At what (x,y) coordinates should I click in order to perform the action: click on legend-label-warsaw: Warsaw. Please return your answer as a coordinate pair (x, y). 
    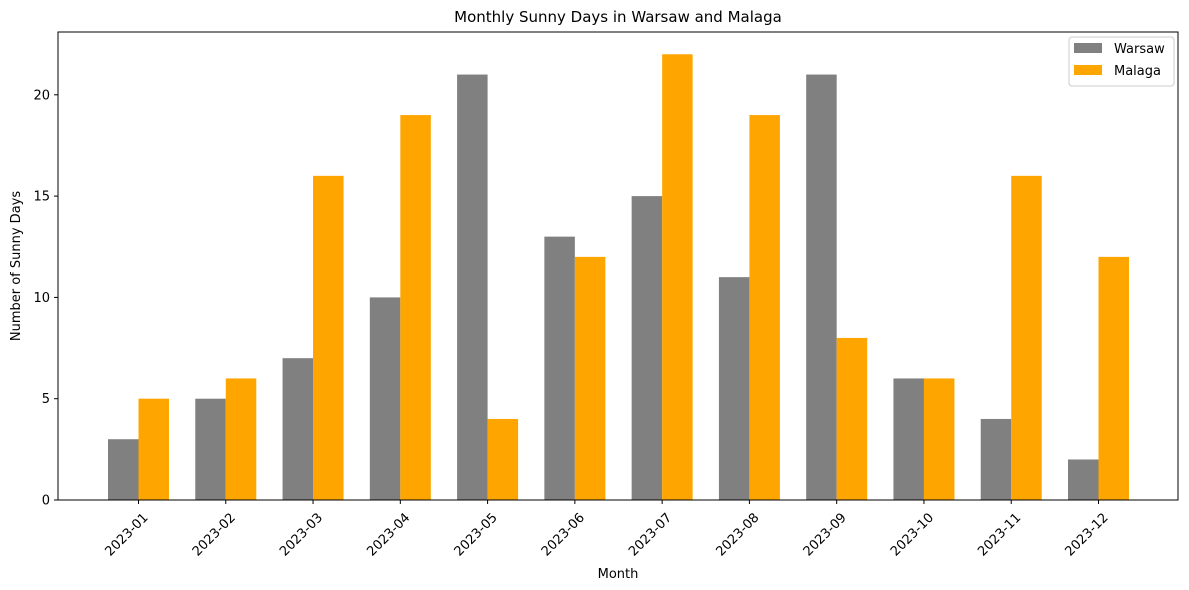
    Looking at the image, I should click on (1139, 49).